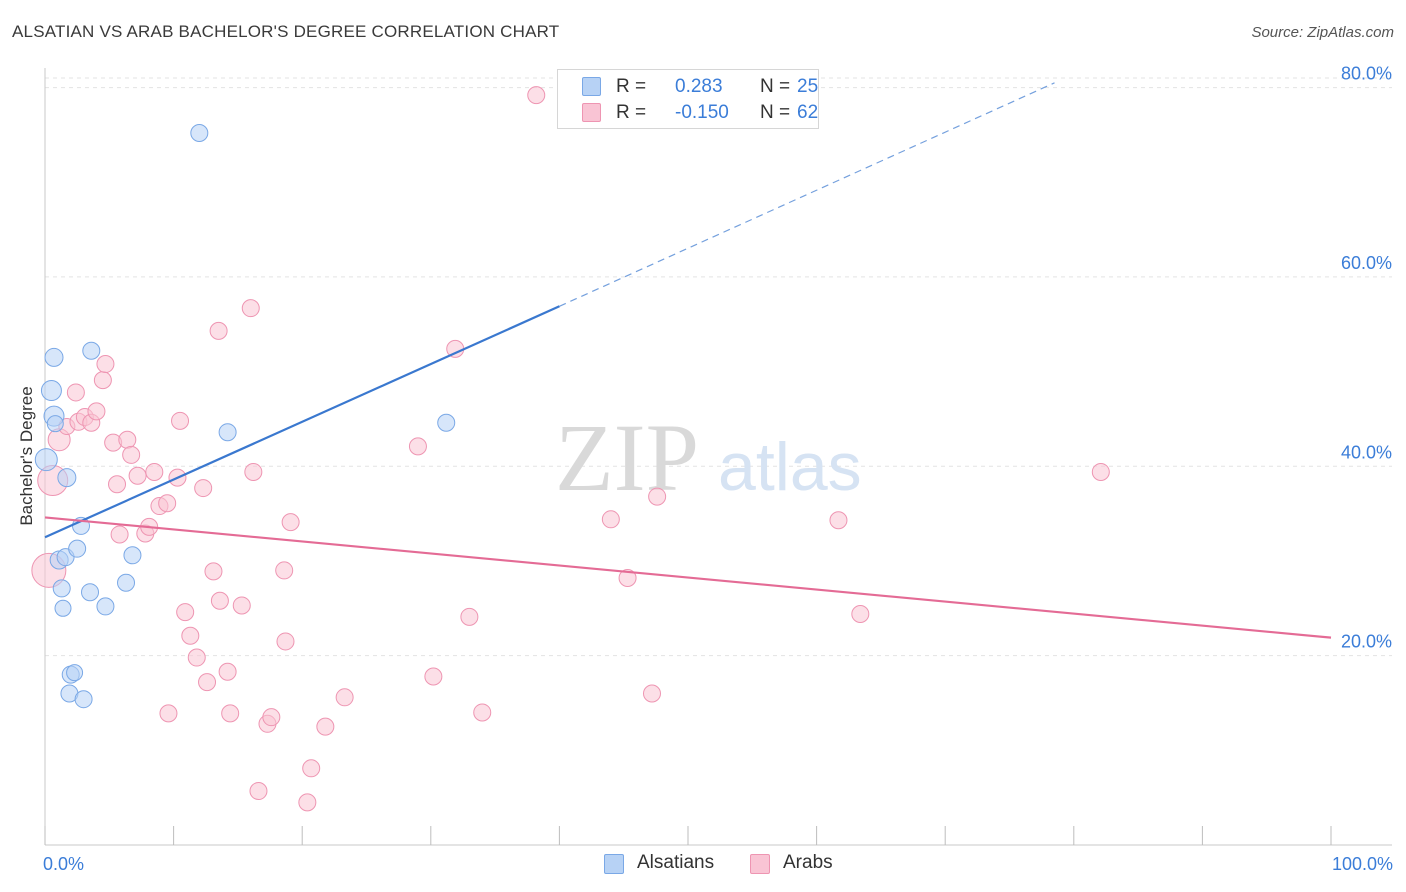 This screenshot has height=892, width=1406. What do you see at coordinates (1366, 642) in the screenshot?
I see `y-tick-label: 20.0%` at bounding box center [1366, 642].